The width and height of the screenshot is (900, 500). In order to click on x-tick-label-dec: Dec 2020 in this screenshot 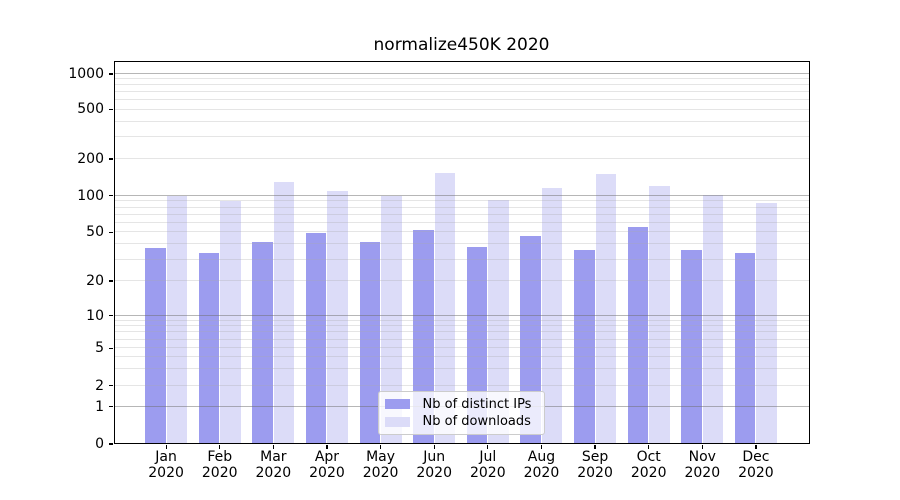, I will do `click(756, 465)`.